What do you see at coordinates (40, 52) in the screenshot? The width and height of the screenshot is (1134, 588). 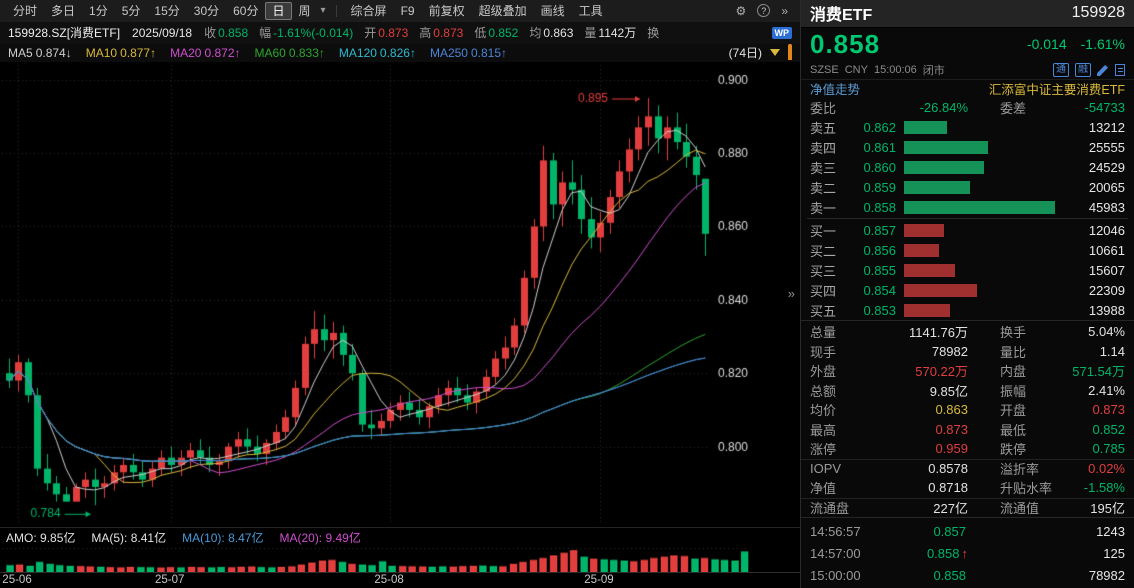 I see `ma-value: MA5 0.874↓` at bounding box center [40, 52].